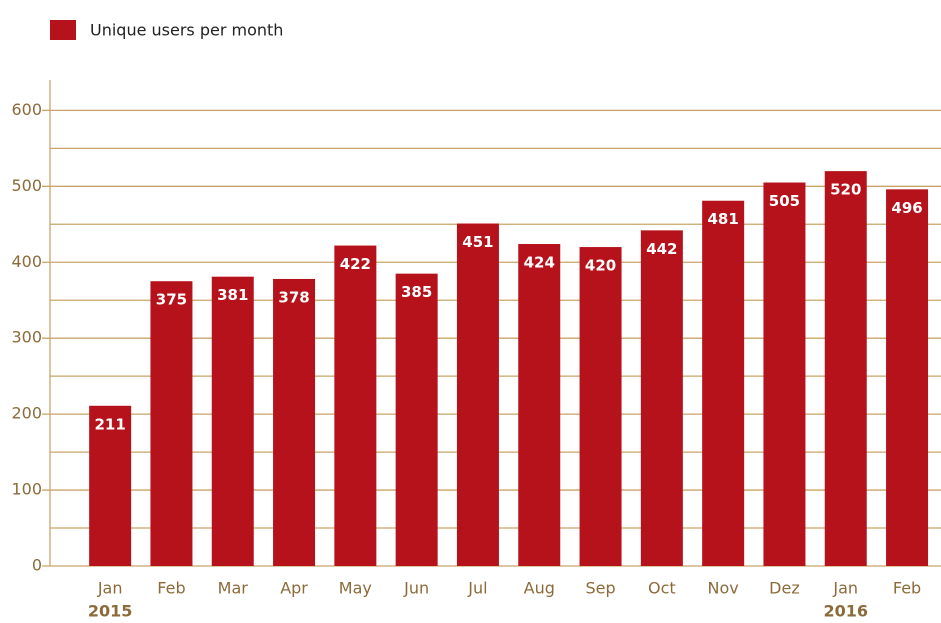  Describe the element at coordinates (477, 588) in the screenshot. I see `x-tick-label: Jul` at that location.